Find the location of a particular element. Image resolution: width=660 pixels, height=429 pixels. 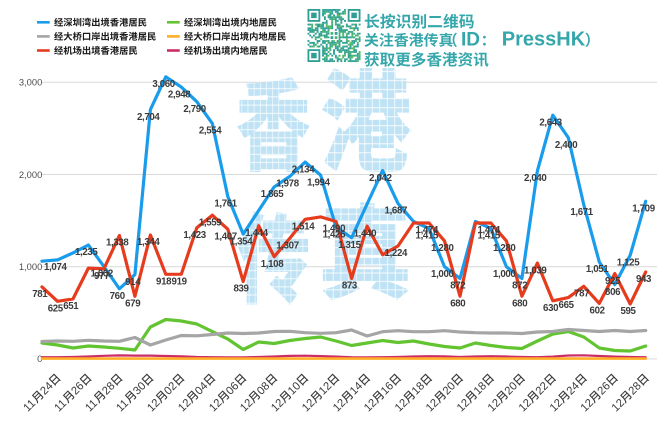

svg-text: 806 is located at coordinates (613, 292).